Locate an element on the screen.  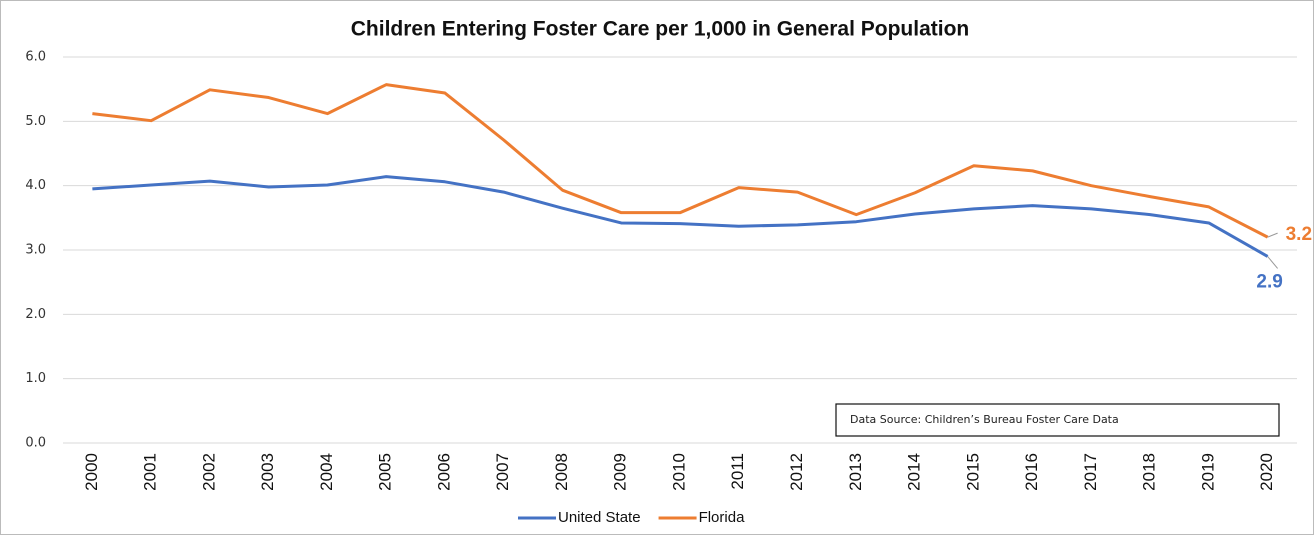
x-tick-label: 2008 is located at coordinates (561, 472).